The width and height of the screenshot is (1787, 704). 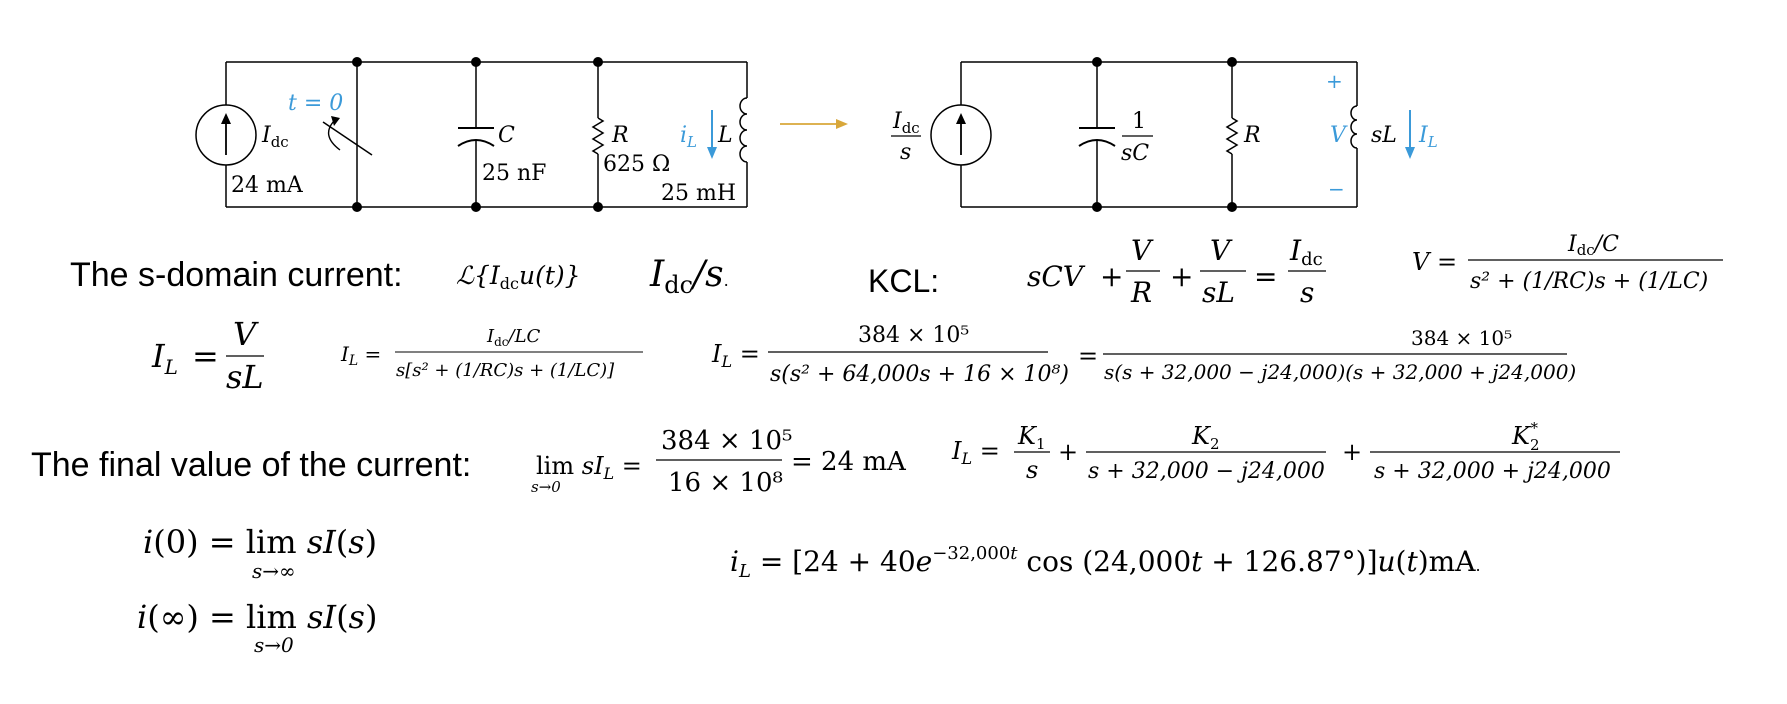 I want to click on switch-time-label: t = 0, so click(x=315, y=103).